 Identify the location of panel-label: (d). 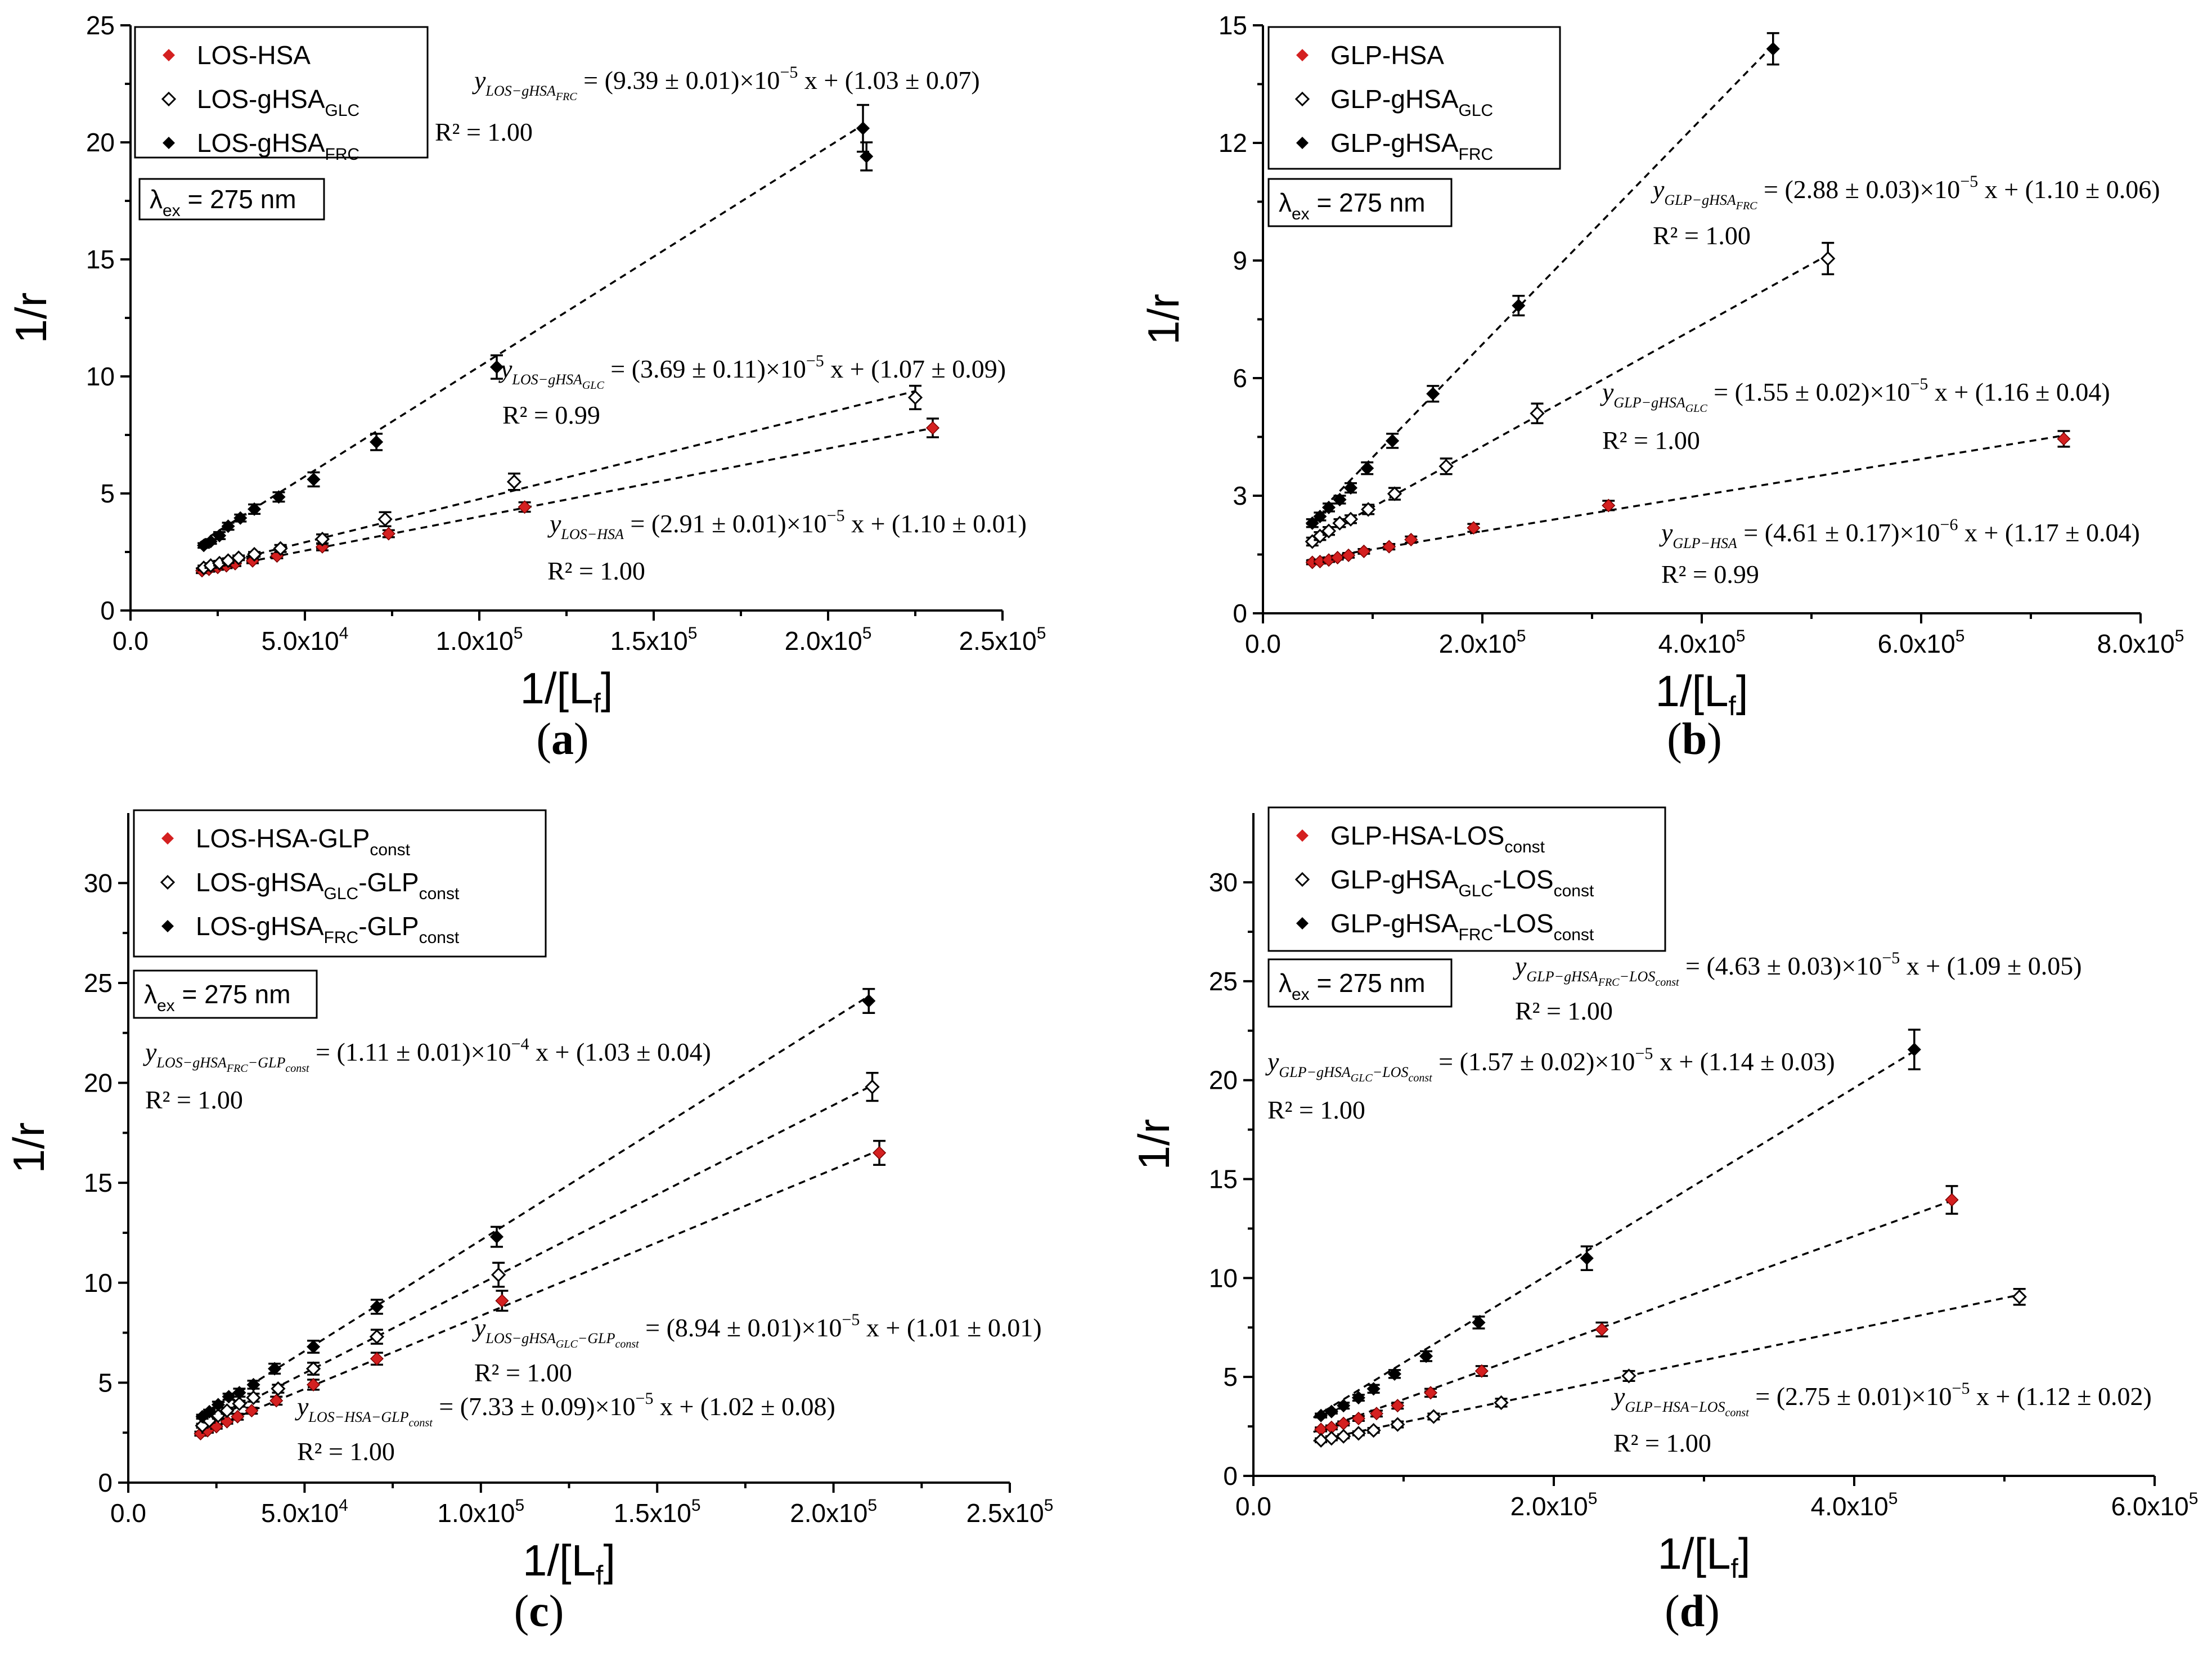
(1692, 1612).